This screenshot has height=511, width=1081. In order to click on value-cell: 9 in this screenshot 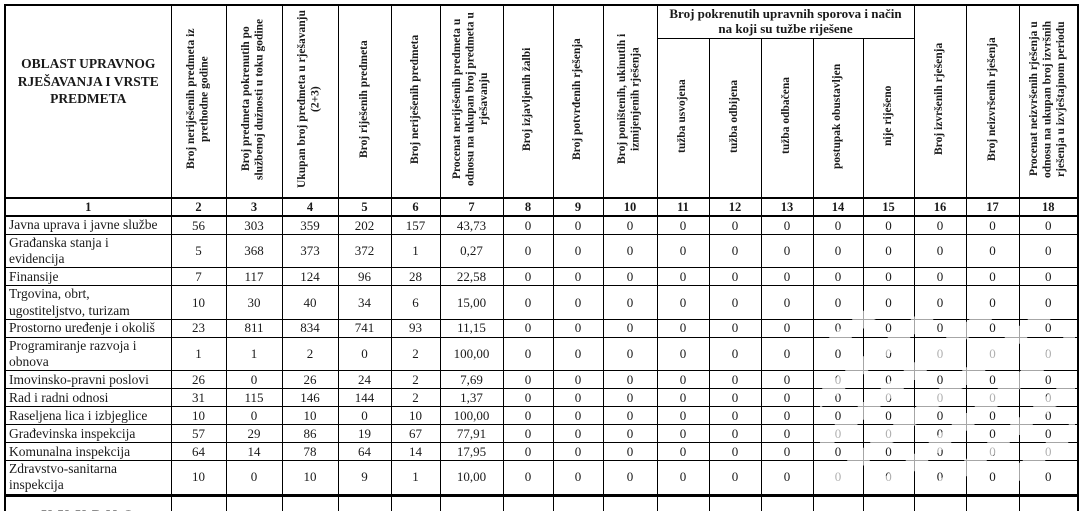, I will do `click(364, 478)`.